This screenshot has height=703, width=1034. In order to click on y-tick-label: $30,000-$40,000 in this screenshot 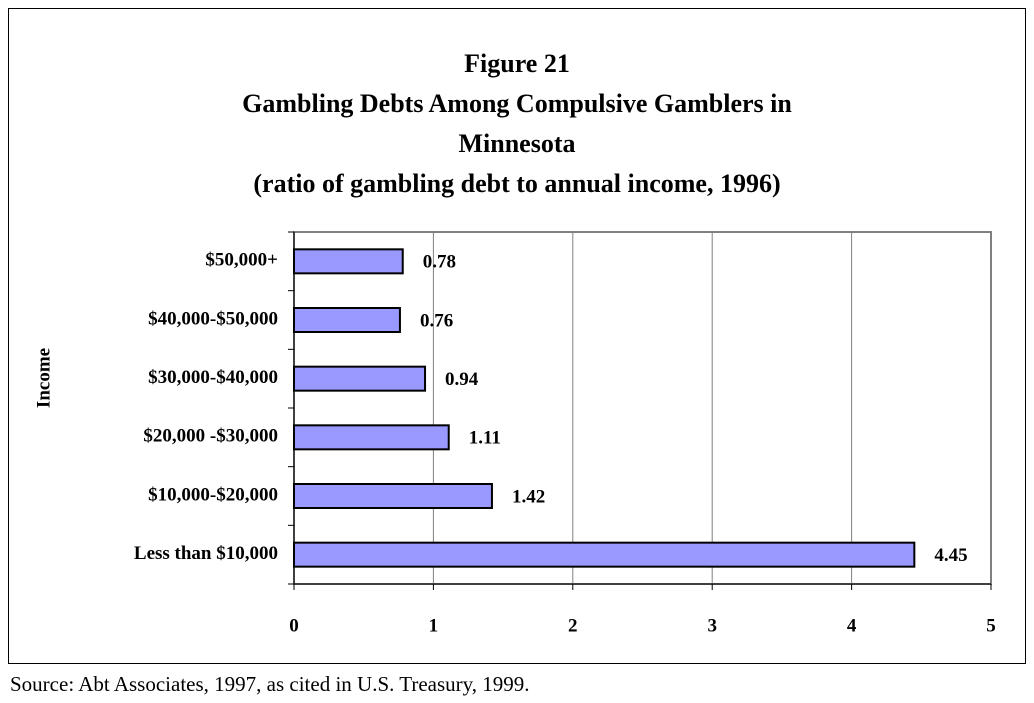, I will do `click(213, 377)`.